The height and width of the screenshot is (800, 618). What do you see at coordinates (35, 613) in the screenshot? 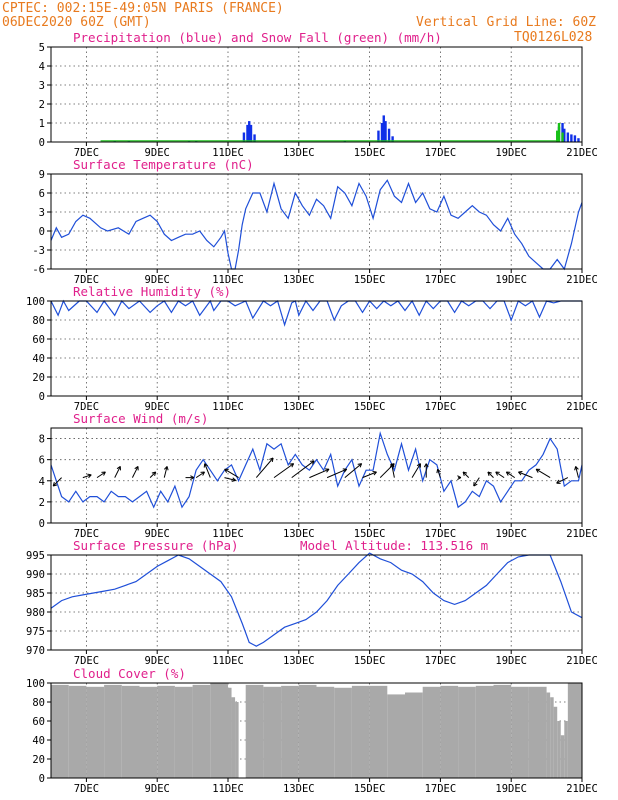
I see `y-tick-label: 980` at bounding box center [35, 613].